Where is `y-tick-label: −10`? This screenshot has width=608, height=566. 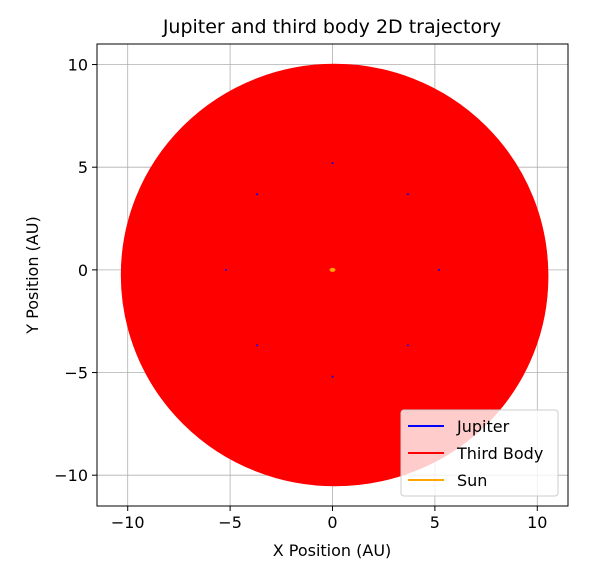 y-tick-label: −10 is located at coordinates (71, 475).